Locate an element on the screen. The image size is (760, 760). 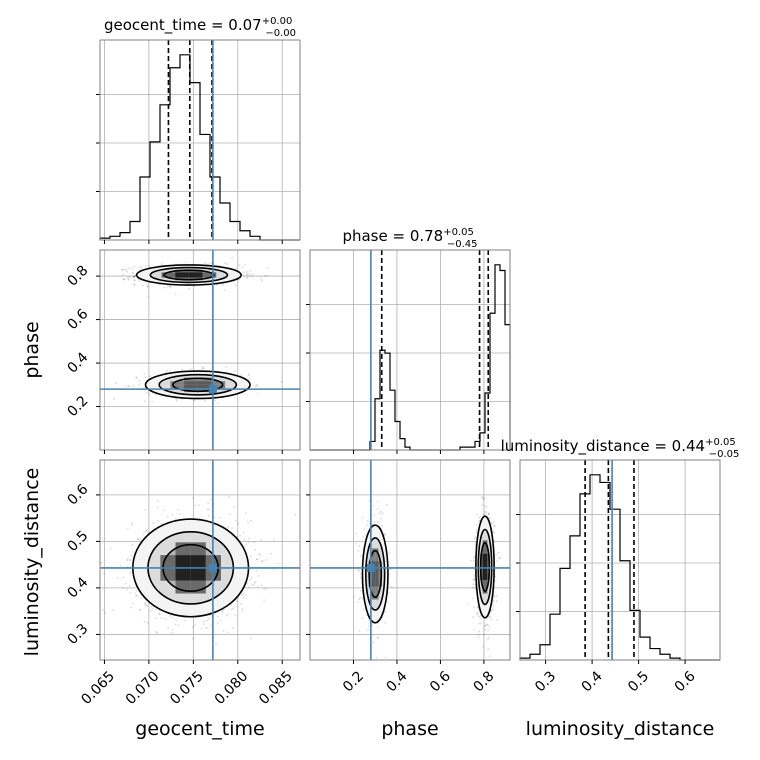
xlabel-luminosity-distance: luminosity_distance is located at coordinates (620, 729).